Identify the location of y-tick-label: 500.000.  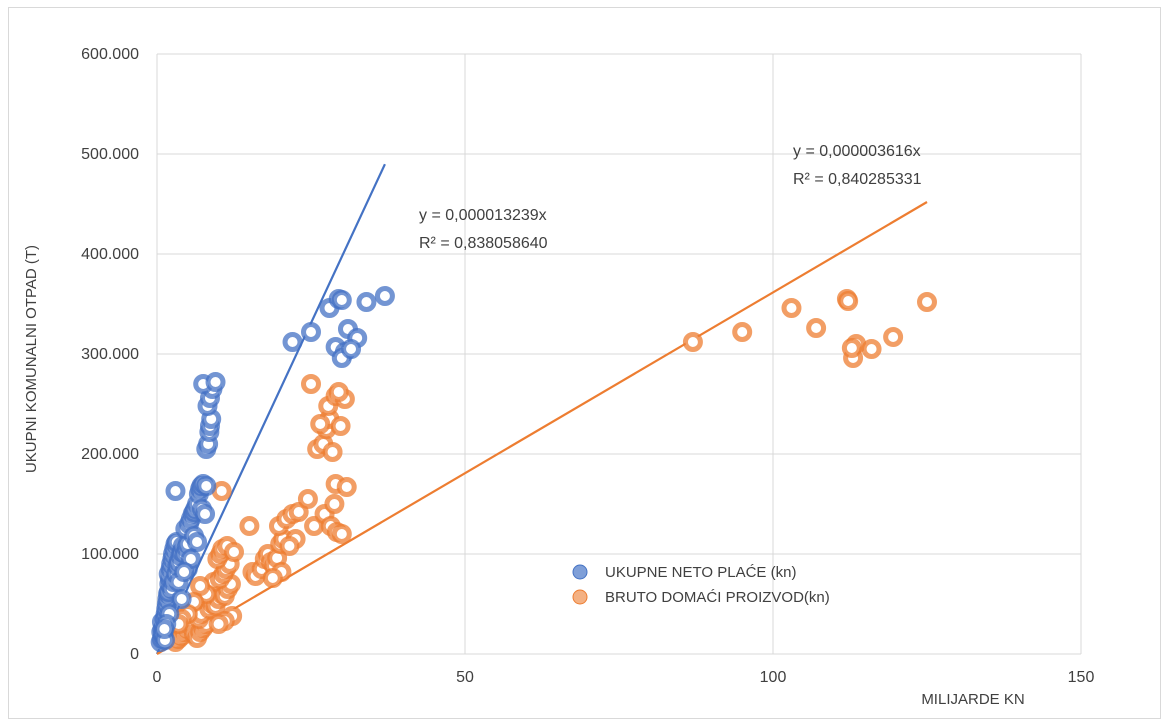
(110, 154).